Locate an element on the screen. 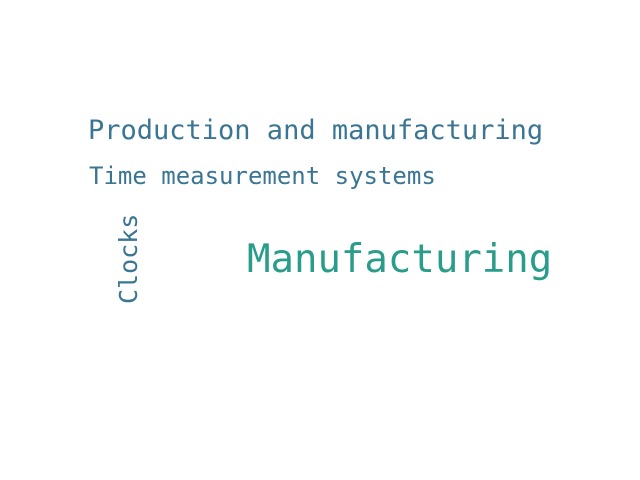 The image size is (640, 480). word-time-measurement-systems: Time measurement systems is located at coordinates (262, 176).